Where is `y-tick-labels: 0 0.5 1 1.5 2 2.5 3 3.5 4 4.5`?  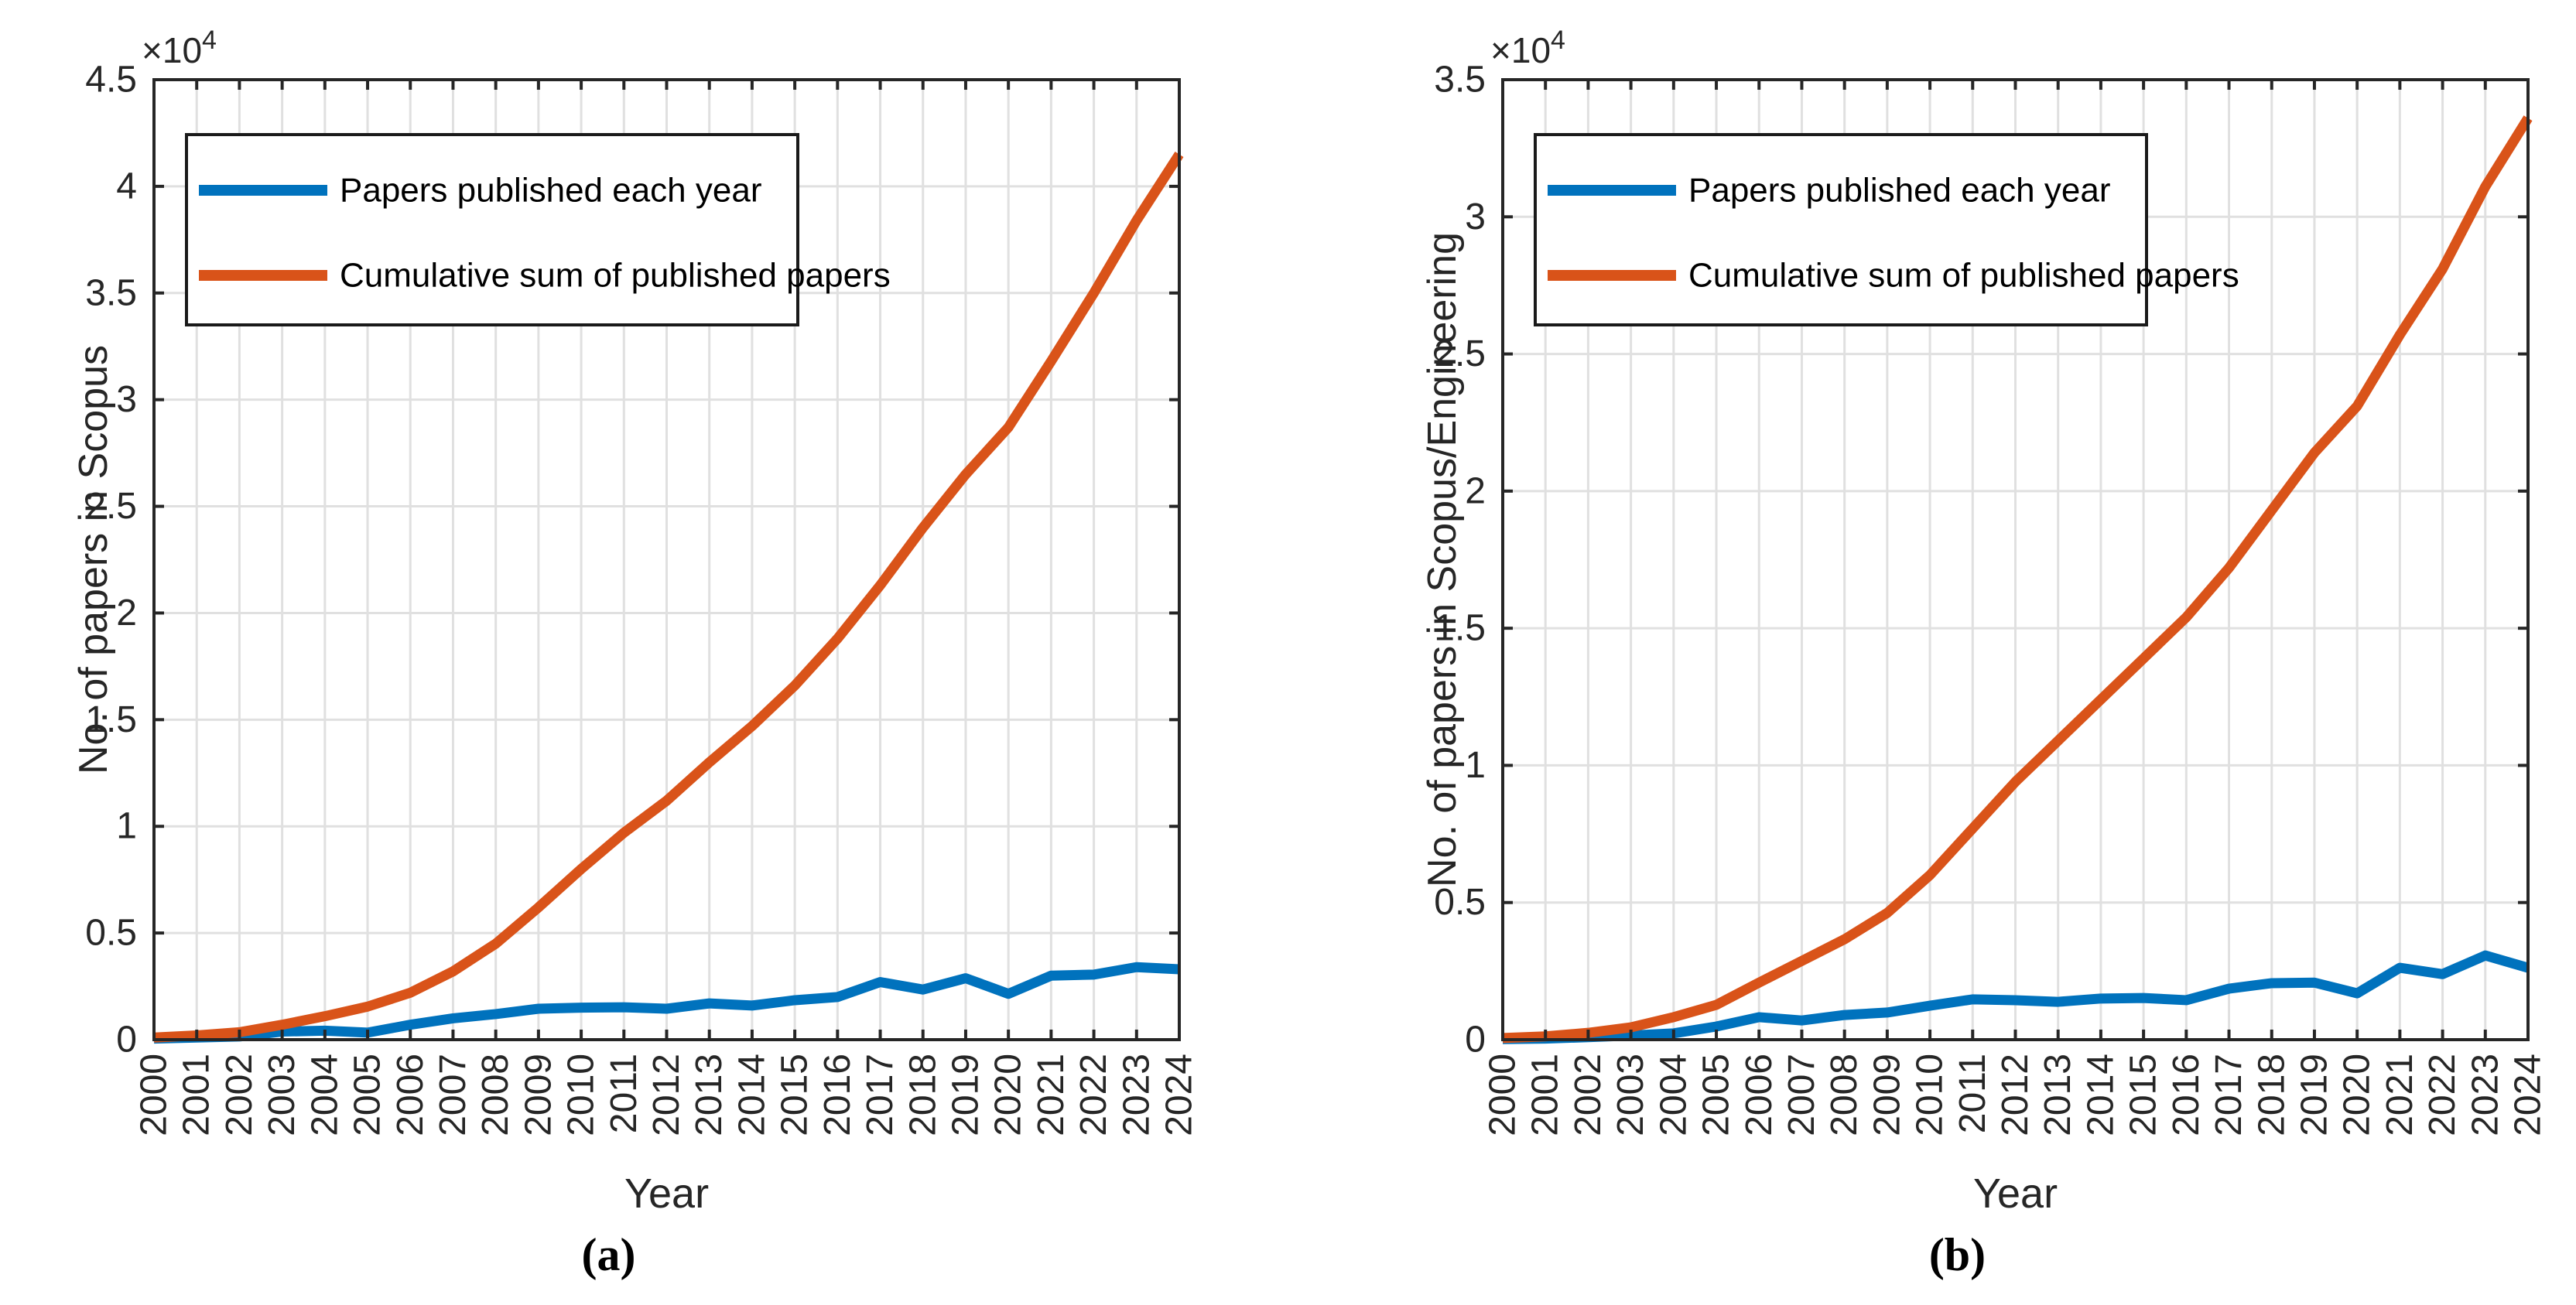
y-tick-labels: 0 0.5 1 1.5 2 2.5 3 3.5 4 4.5 is located at coordinates (111, 560).